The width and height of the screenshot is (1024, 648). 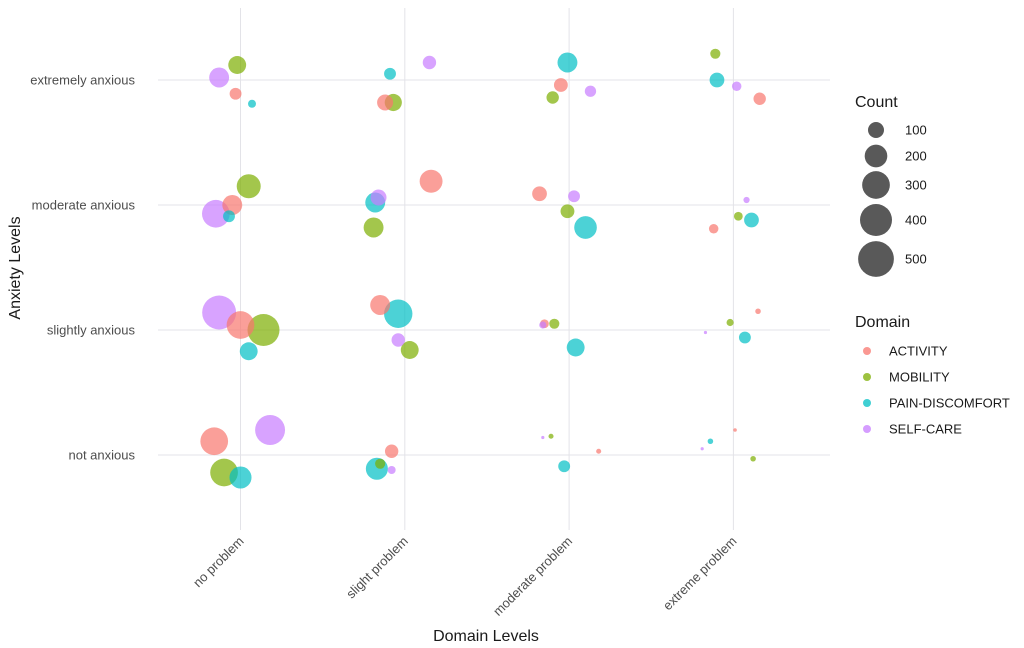 I want to click on y-tick-label: extremely anxious, so click(x=82, y=80).